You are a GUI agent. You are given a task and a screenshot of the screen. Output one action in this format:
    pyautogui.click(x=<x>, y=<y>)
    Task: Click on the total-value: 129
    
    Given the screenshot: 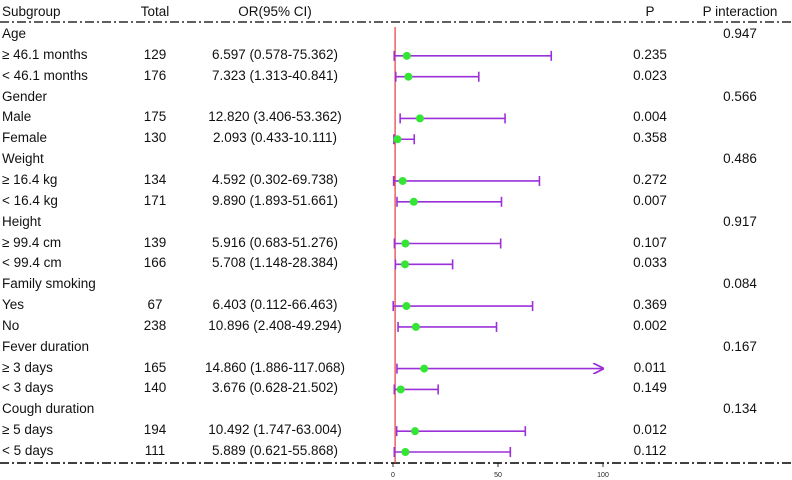 What is the action you would take?
    pyautogui.click(x=155, y=54)
    